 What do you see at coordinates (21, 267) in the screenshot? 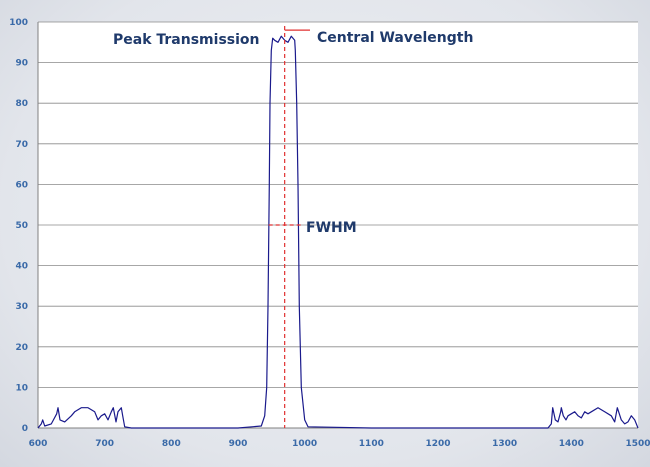
I see `y-tick-40: 40` at bounding box center [21, 267].